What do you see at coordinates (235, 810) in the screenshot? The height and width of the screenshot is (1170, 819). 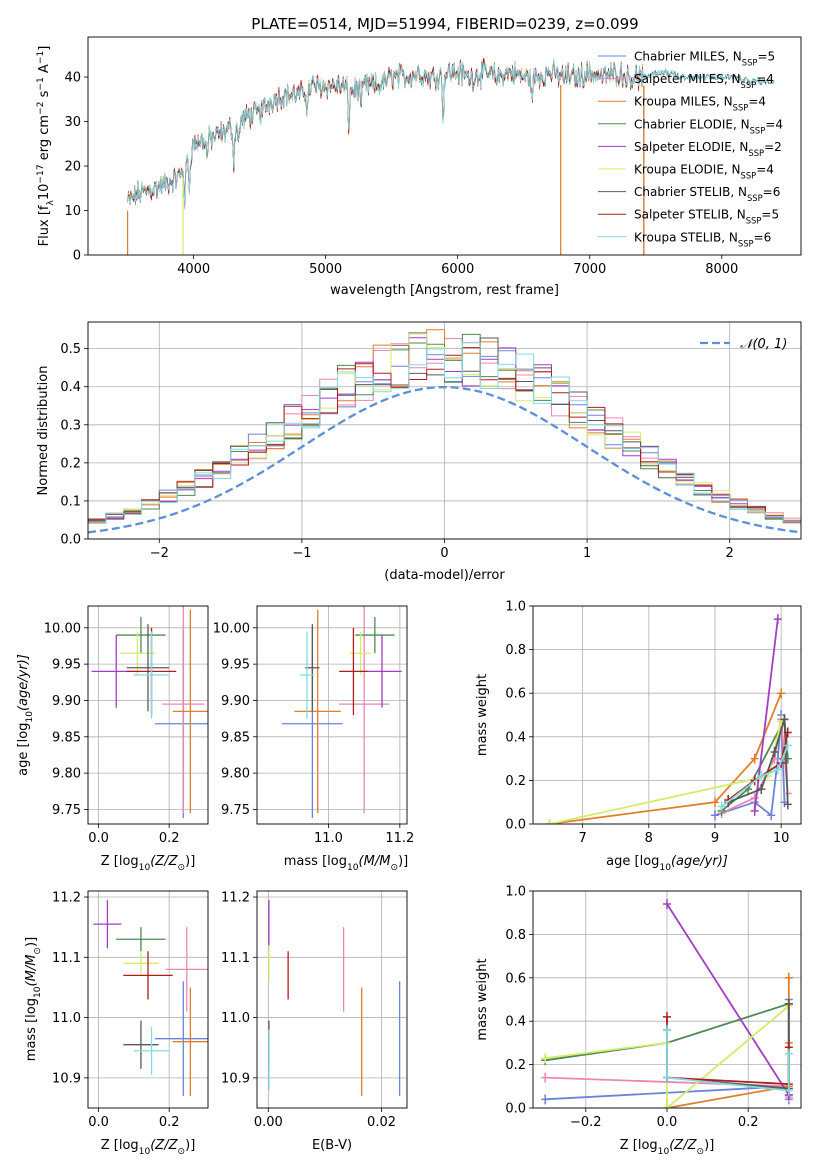 I see `y-tick-label: 9.75` at bounding box center [235, 810].